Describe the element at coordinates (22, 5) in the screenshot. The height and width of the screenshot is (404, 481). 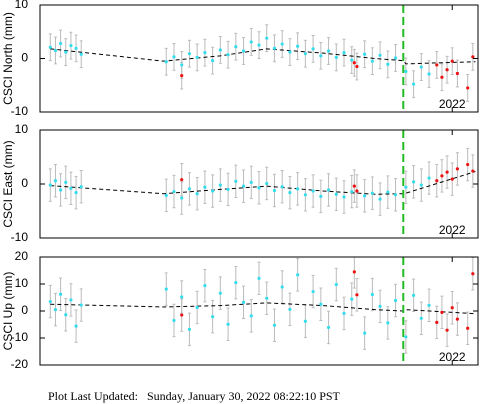
I see `y-tick-label: 10` at that location.